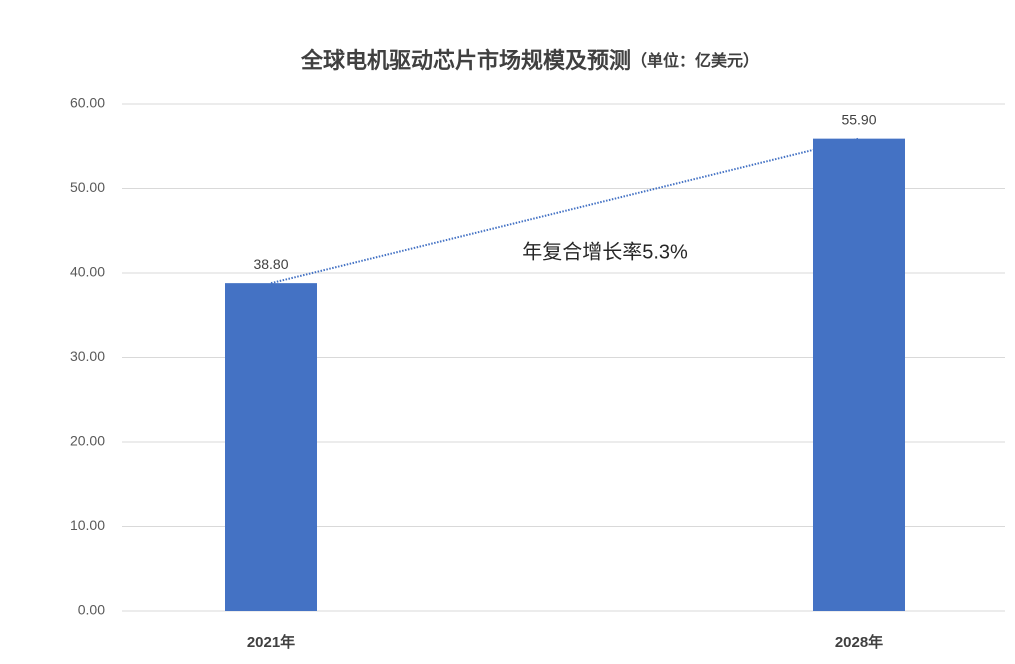  What do you see at coordinates (695, 60) in the screenshot?
I see `chart-subtitle: （单位：亿美元）` at bounding box center [695, 60].